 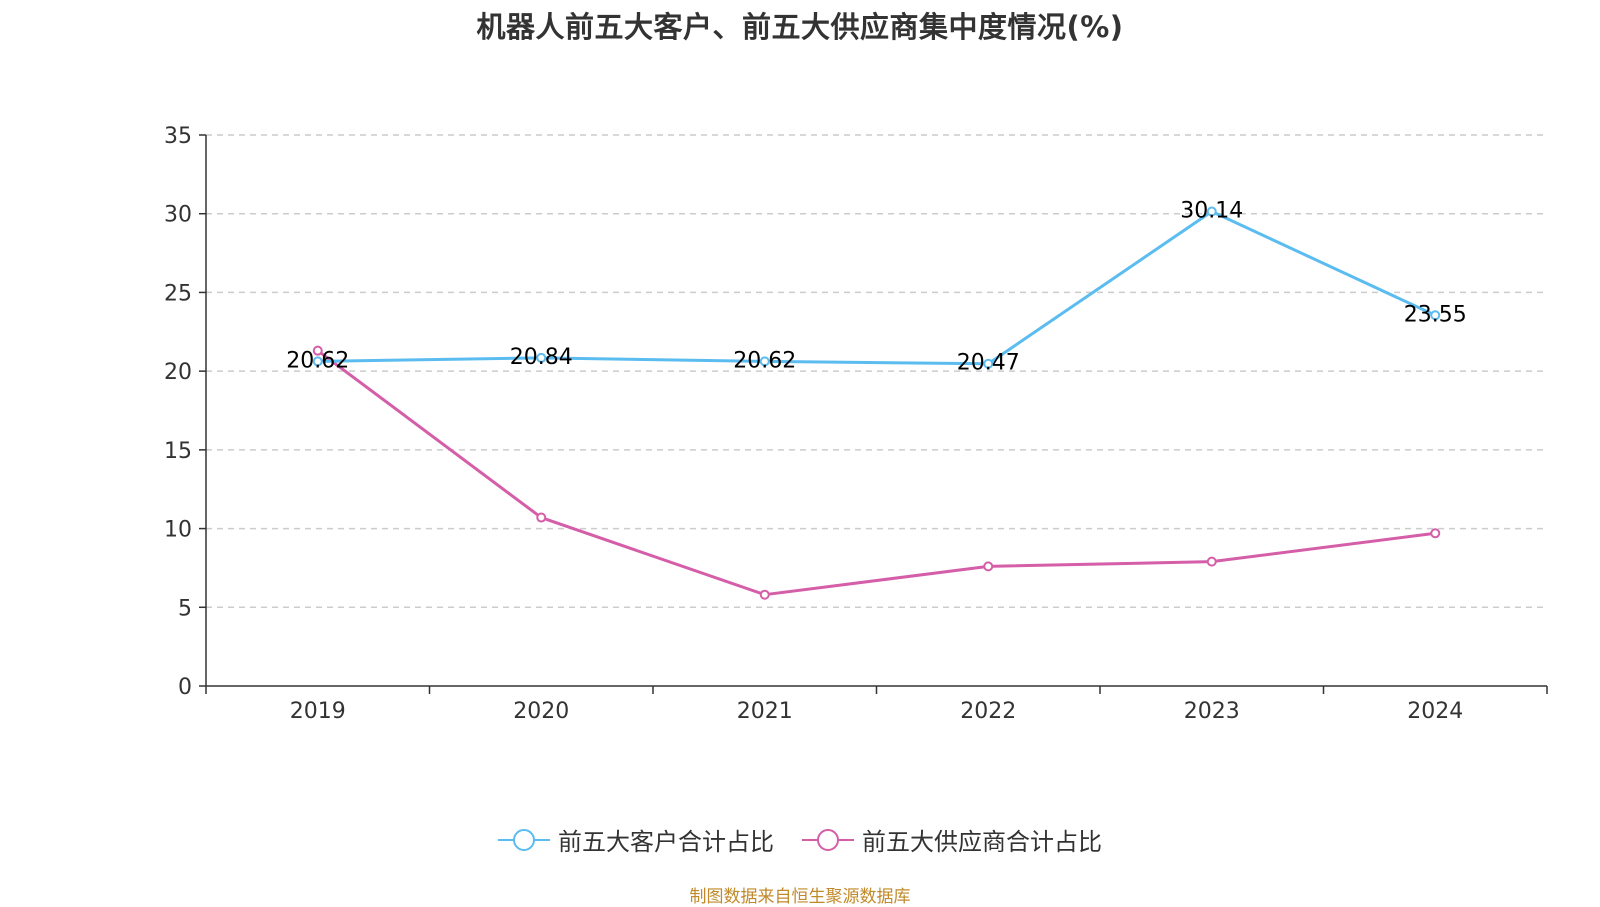 What do you see at coordinates (178, 451) in the screenshot?
I see `y-tick-label: 15` at bounding box center [178, 451].